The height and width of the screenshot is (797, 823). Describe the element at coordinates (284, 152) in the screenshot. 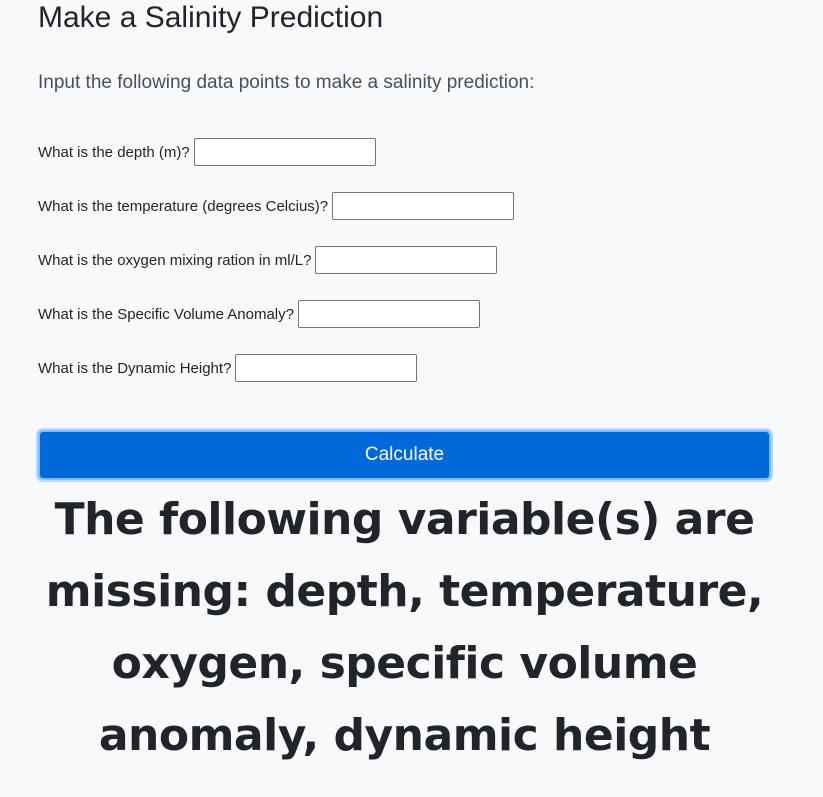

I see `depth-input` at that location.